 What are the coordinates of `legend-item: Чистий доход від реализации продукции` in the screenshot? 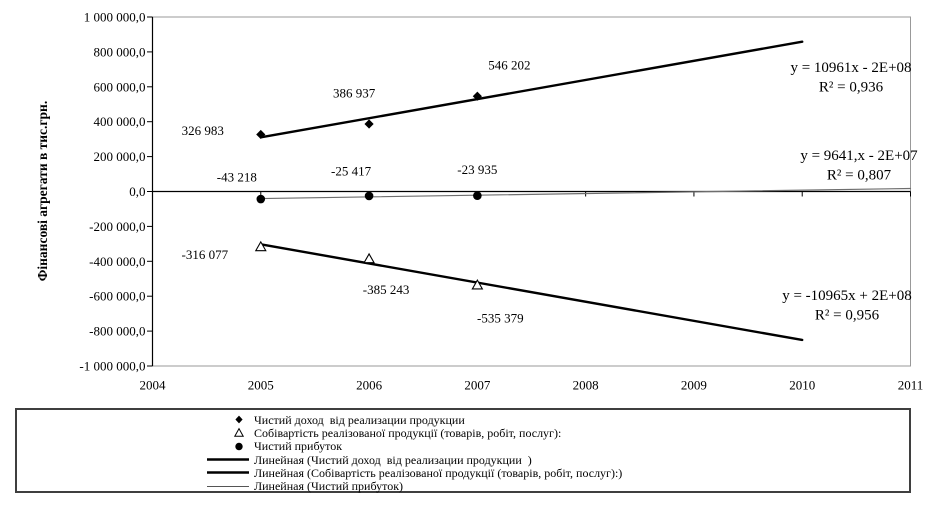 It's located at (558, 419).